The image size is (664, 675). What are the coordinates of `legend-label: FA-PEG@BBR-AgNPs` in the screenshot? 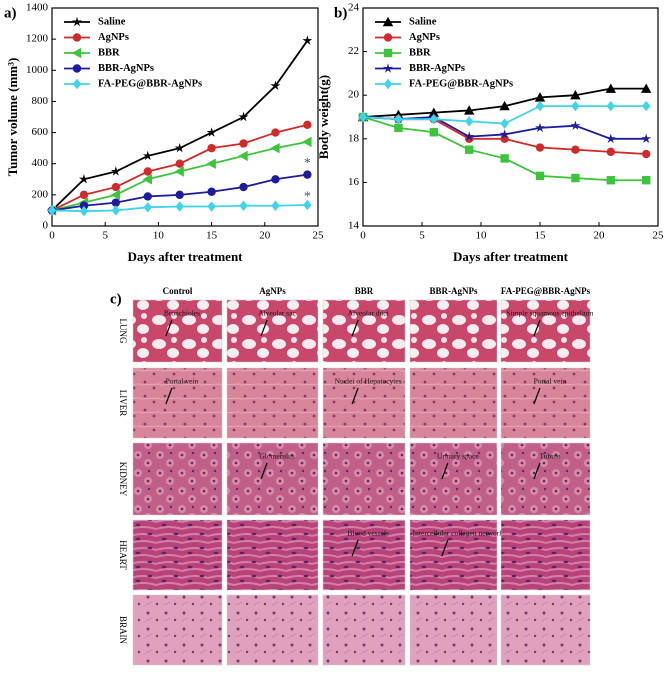 It's located at (150, 83).